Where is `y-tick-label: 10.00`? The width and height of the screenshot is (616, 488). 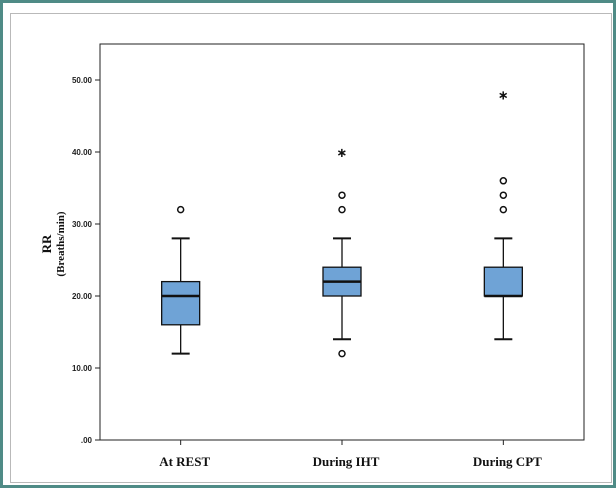 y-tick-label: 10.00 is located at coordinates (82, 368).